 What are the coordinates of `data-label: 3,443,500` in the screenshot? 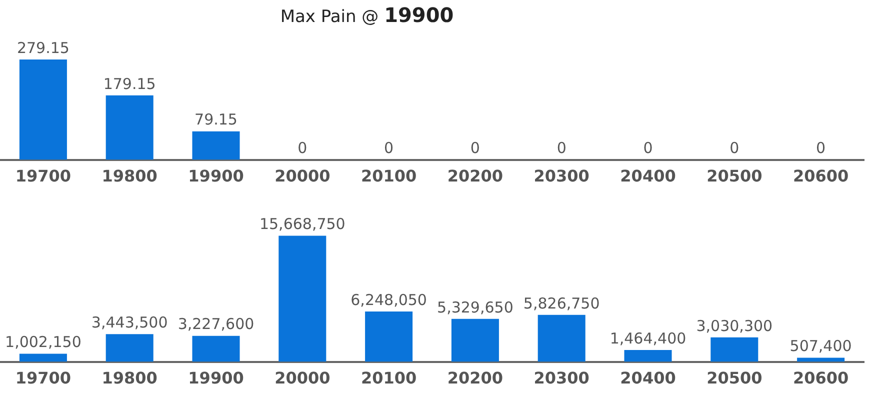 It's located at (129, 322).